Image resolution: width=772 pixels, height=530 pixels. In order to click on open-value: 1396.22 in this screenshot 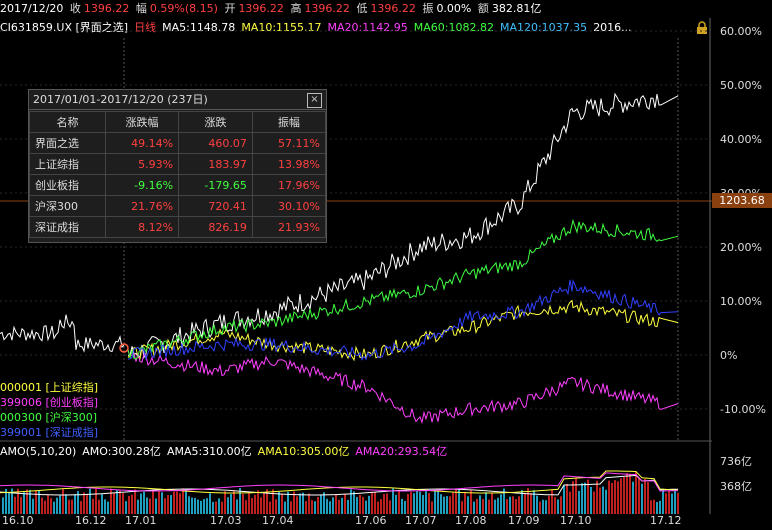, I will do `click(261, 8)`.